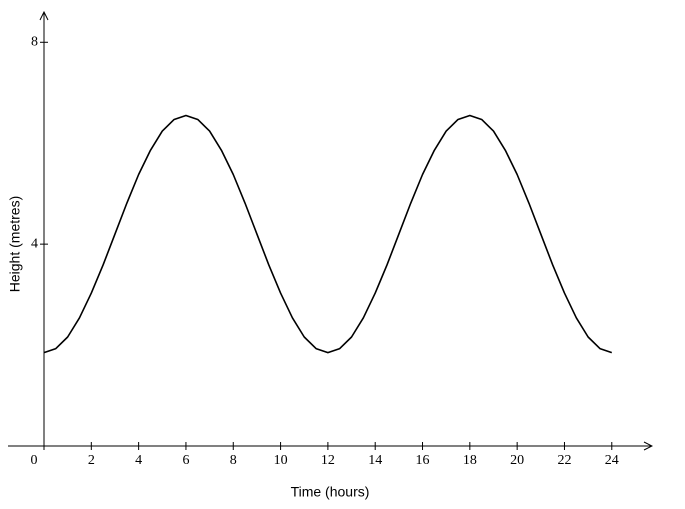 The image size is (685, 509). Describe the element at coordinates (328, 460) in the screenshot. I see `x-tick-label: 12` at that location.